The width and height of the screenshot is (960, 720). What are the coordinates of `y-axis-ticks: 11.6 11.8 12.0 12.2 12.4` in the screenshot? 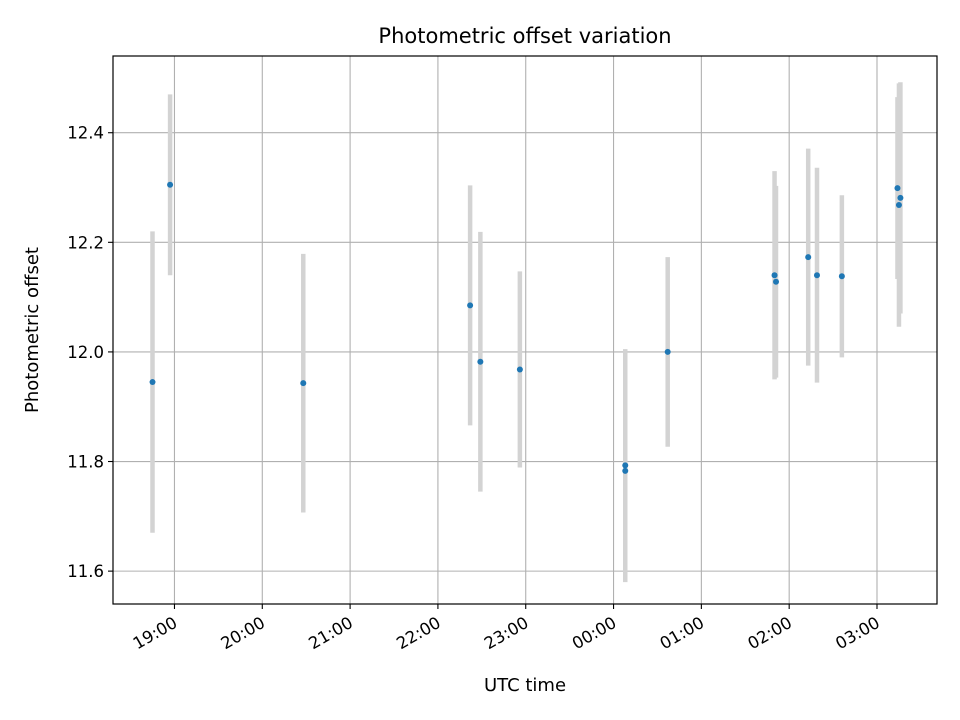 It's located at (90, 352).